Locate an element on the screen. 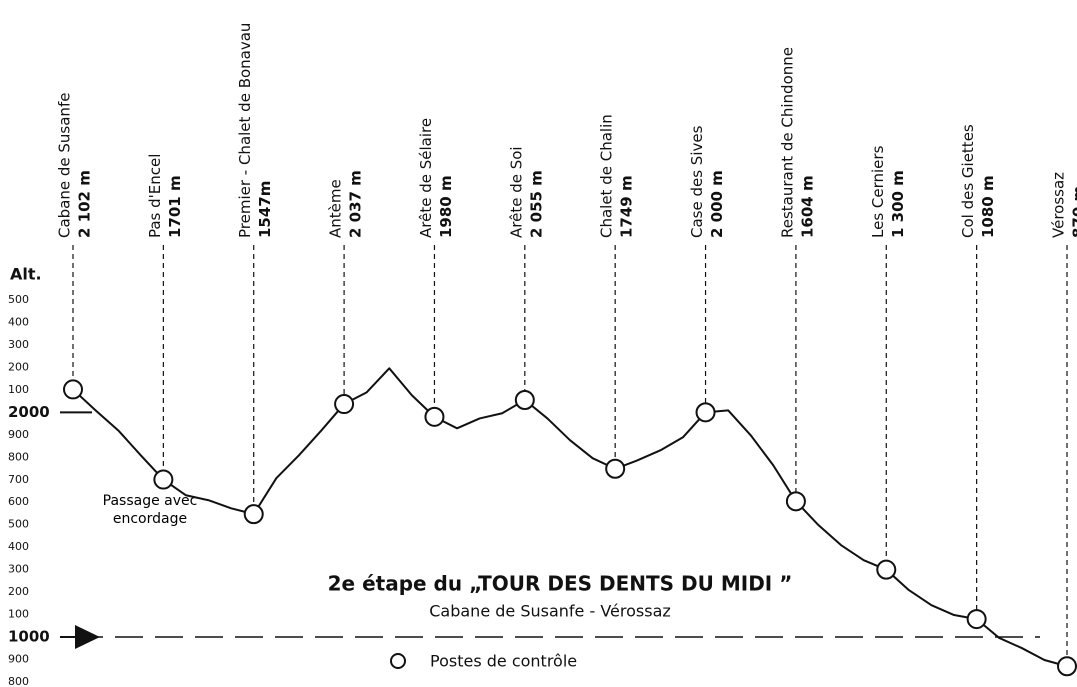 The image size is (1077, 687). station-name: Antème is located at coordinates (336, 208).